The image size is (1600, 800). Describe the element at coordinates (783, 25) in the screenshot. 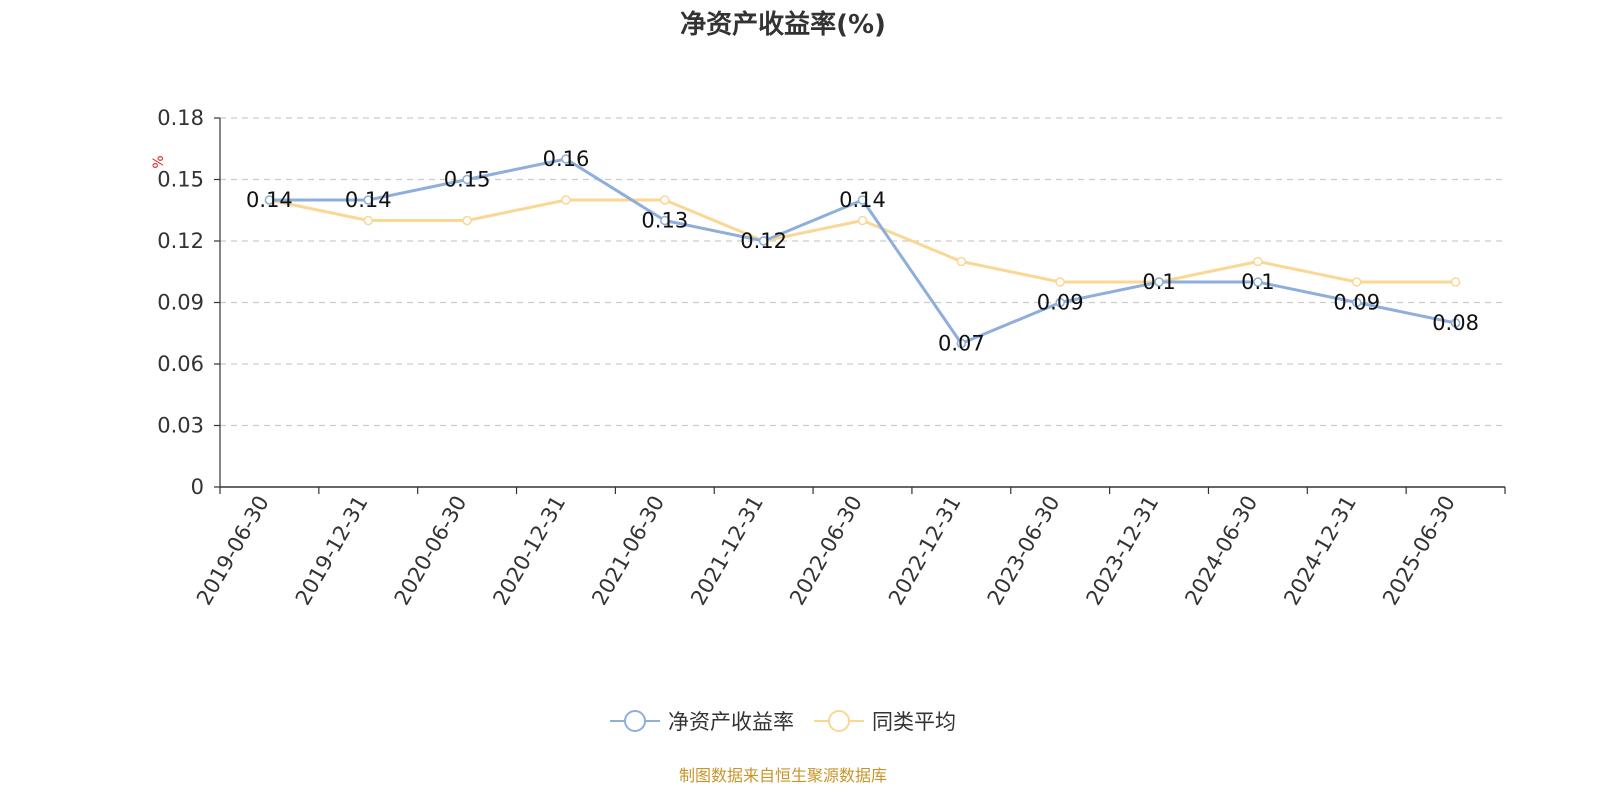

I see `chart-title: 净资产收益率(%)` at that location.